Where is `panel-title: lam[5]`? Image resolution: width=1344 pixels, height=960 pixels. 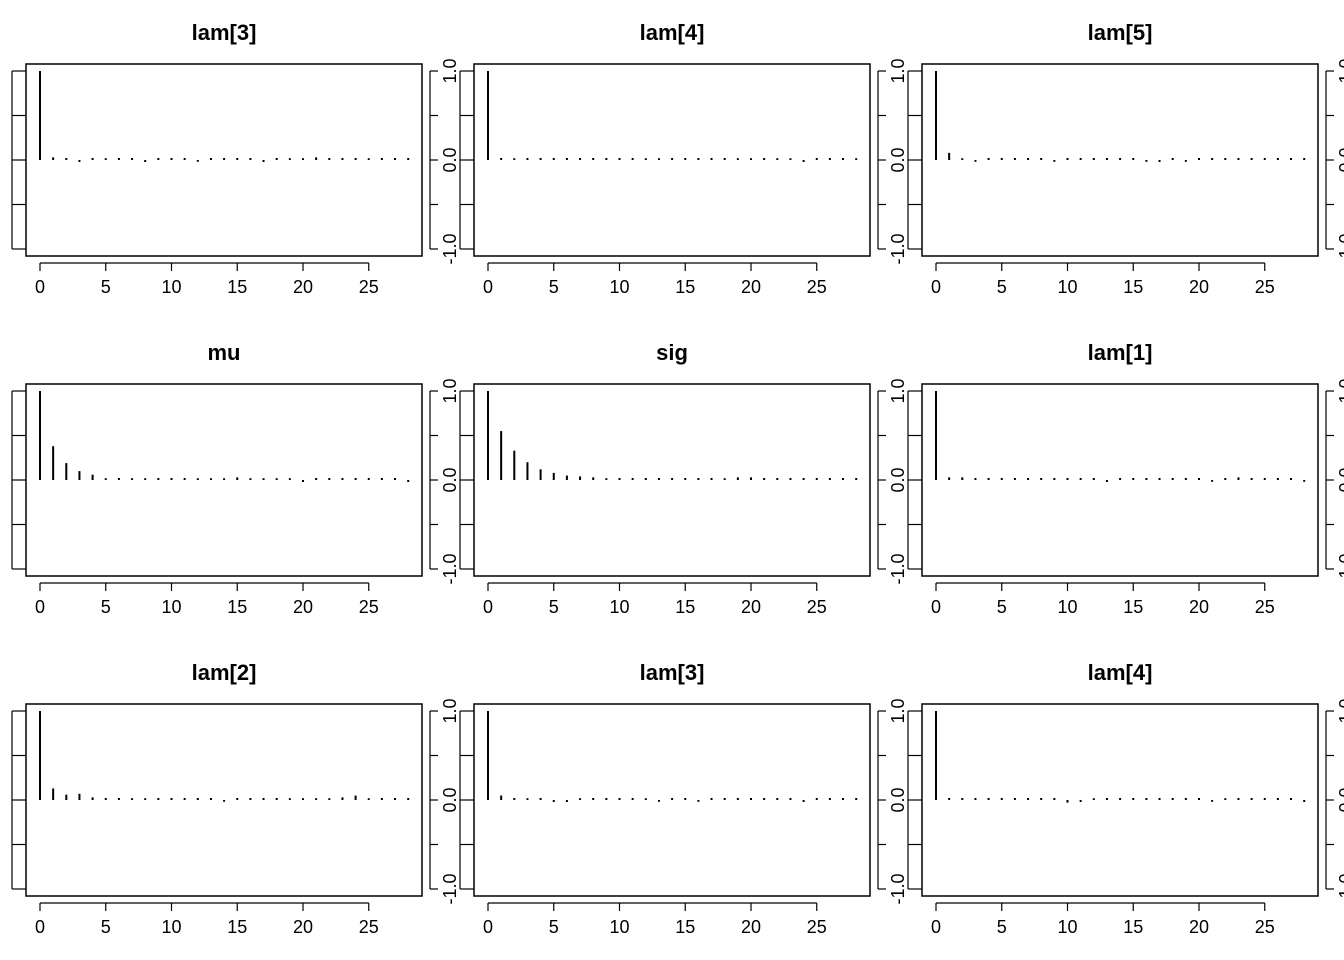 panel-title: lam[5] is located at coordinates (1120, 32).